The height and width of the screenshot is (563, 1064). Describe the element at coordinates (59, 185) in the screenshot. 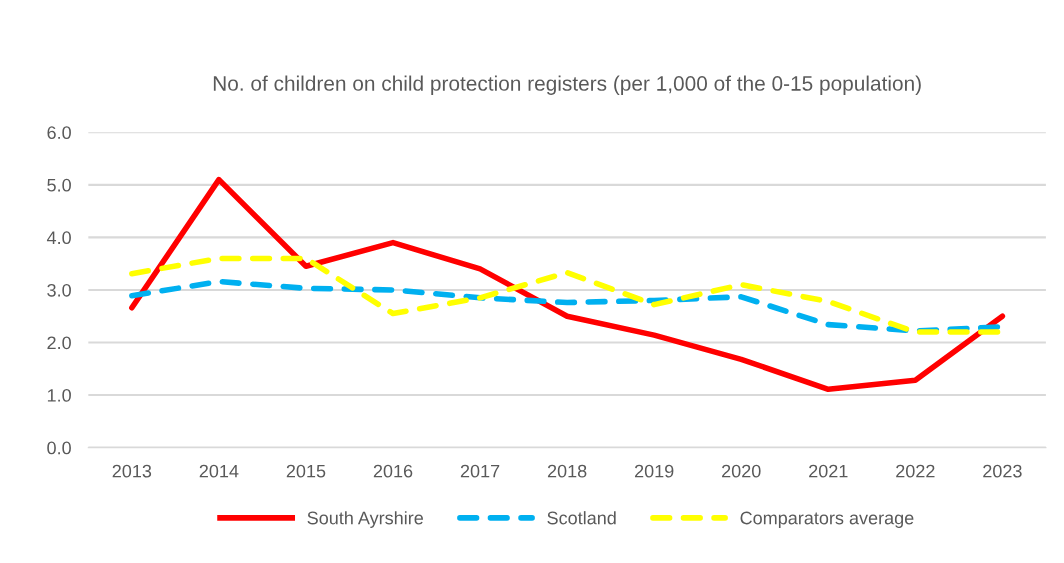

I see `y-tick-label: 5.0` at that location.